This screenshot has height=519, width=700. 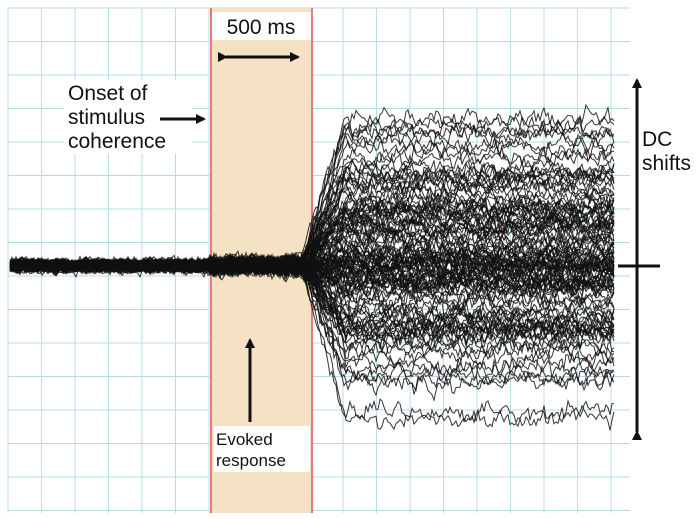 What do you see at coordinates (657, 139) in the screenshot?
I see `dc-label-line1: DC` at bounding box center [657, 139].